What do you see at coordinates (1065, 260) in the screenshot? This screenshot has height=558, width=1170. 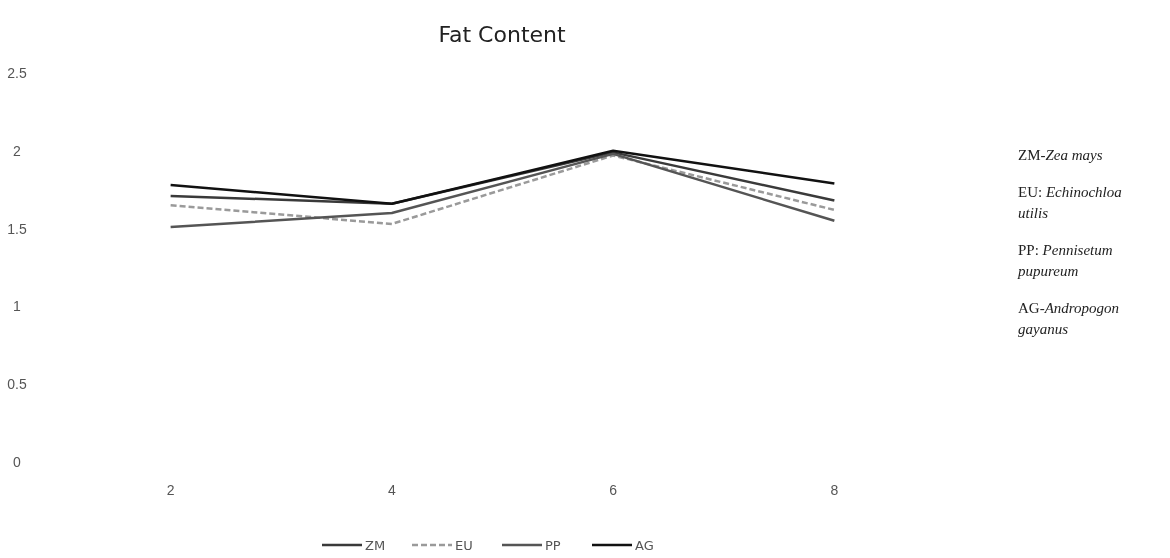 I see `text: PP: Pennisetum pupureum` at bounding box center [1065, 260].